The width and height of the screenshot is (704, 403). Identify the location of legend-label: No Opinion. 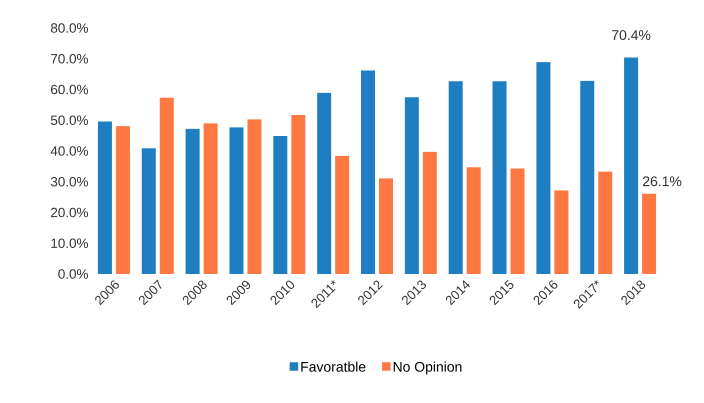
(428, 368).